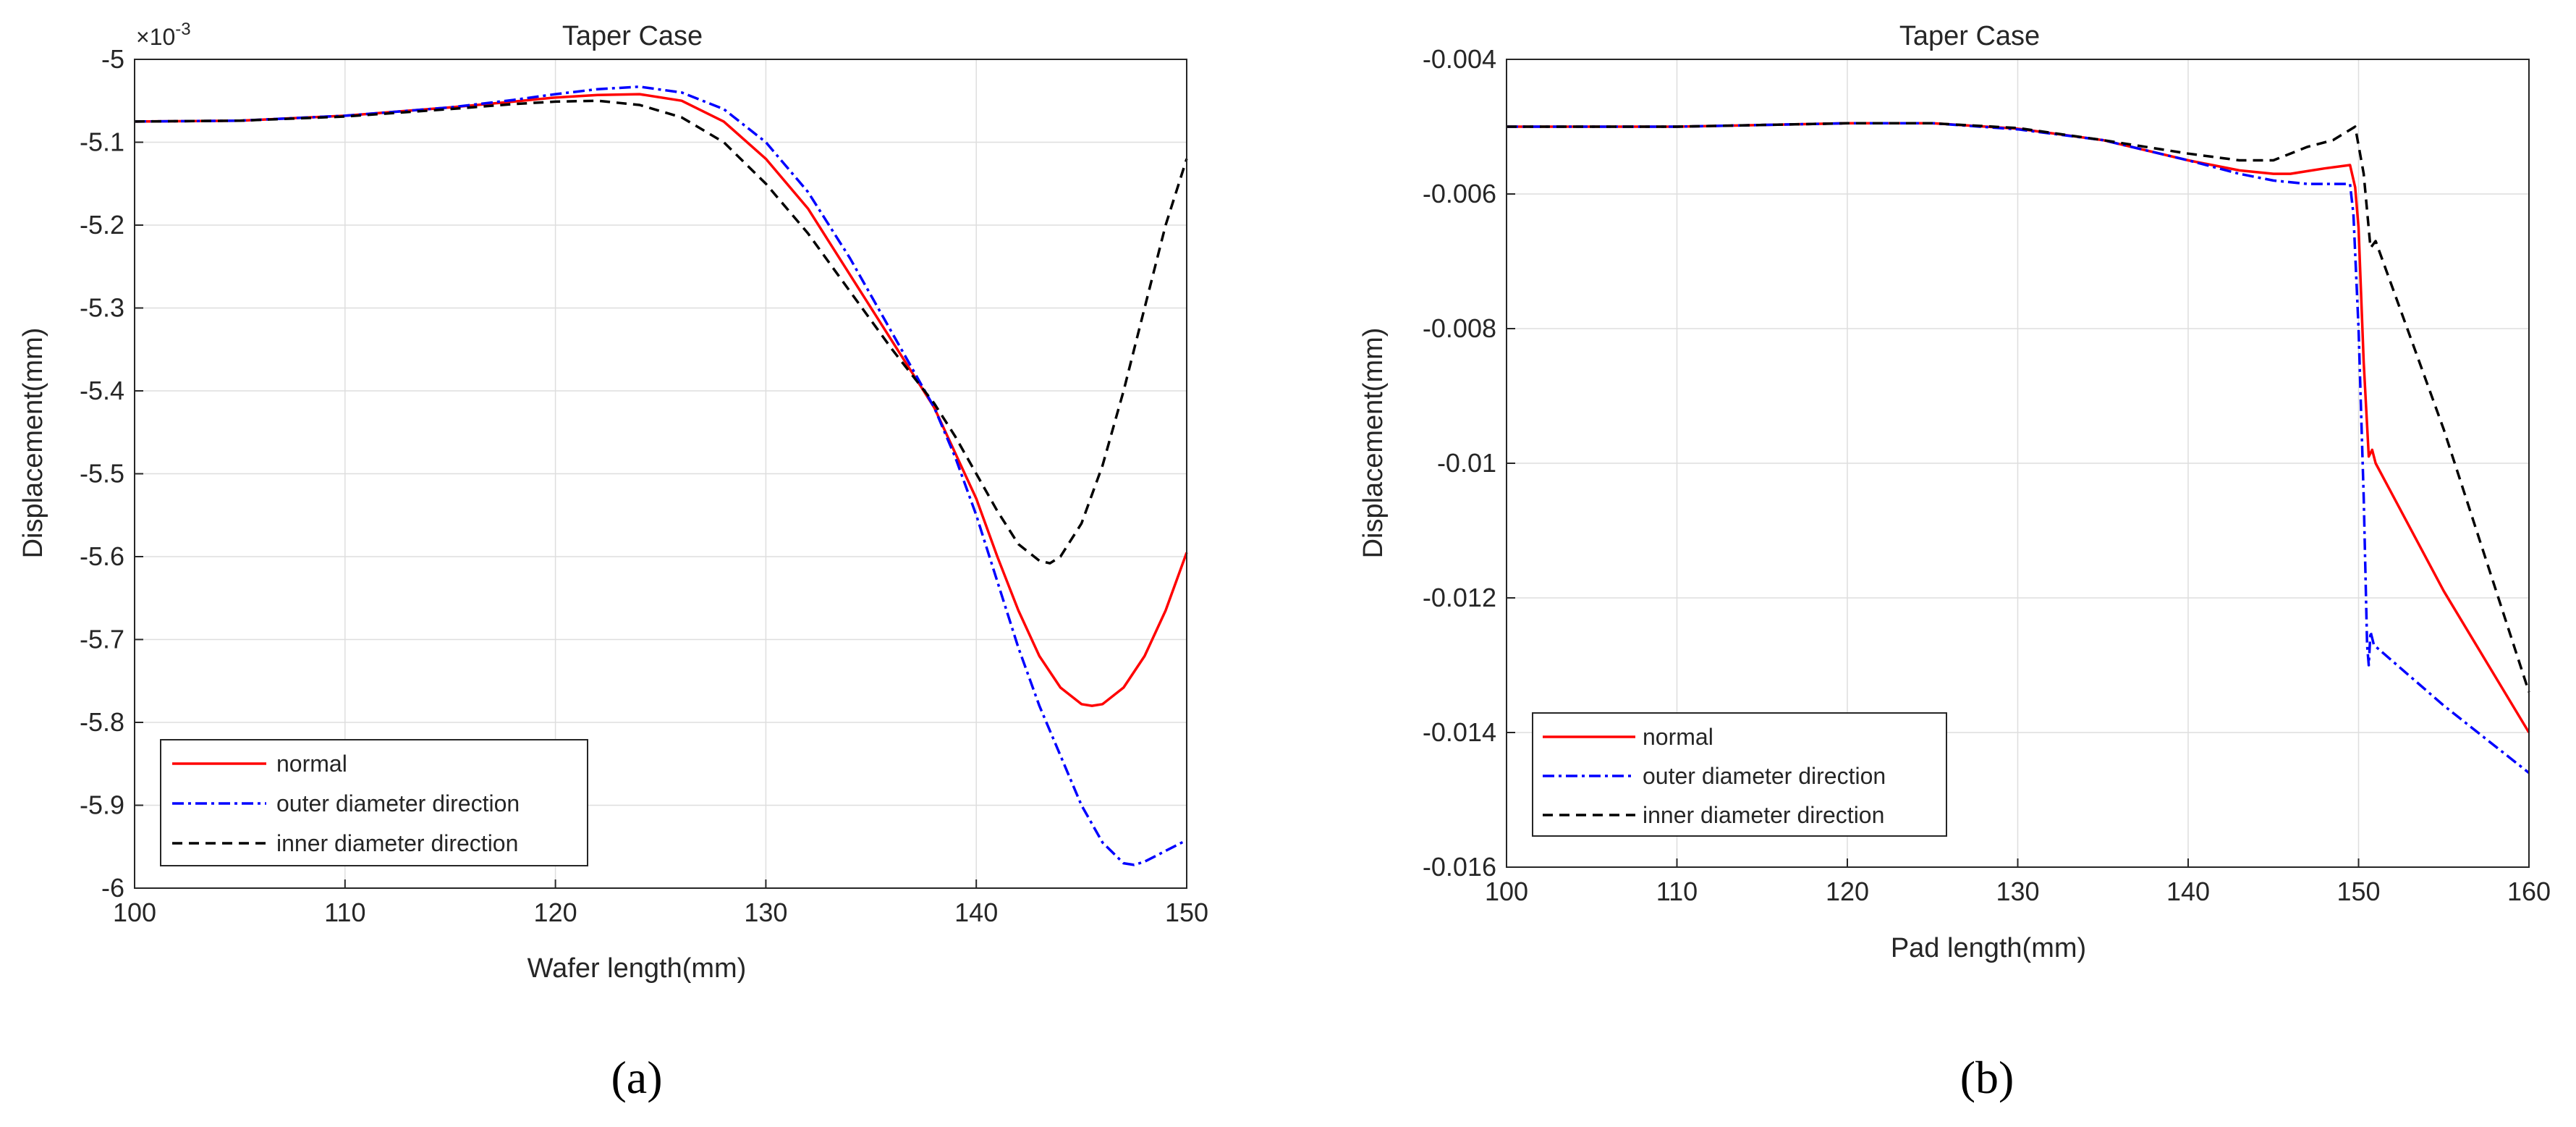  I want to click on chart-a-legend-label-inner: inner diameter direction, so click(397, 843).